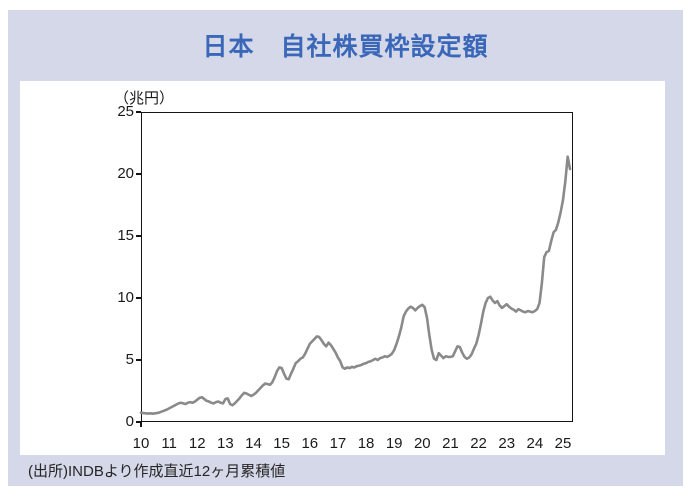 This screenshot has width=687, height=499. Describe the element at coordinates (535, 443) in the screenshot. I see `x-tick-label: 24` at that location.